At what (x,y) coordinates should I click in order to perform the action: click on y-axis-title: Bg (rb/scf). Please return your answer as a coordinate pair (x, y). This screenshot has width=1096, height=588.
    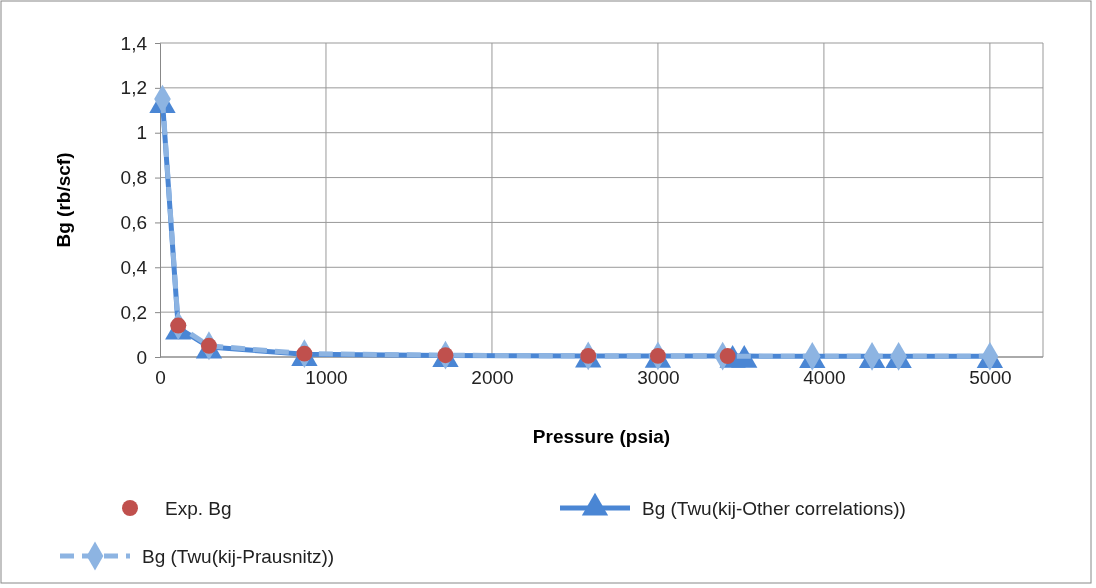
    Looking at the image, I should click on (63, 200).